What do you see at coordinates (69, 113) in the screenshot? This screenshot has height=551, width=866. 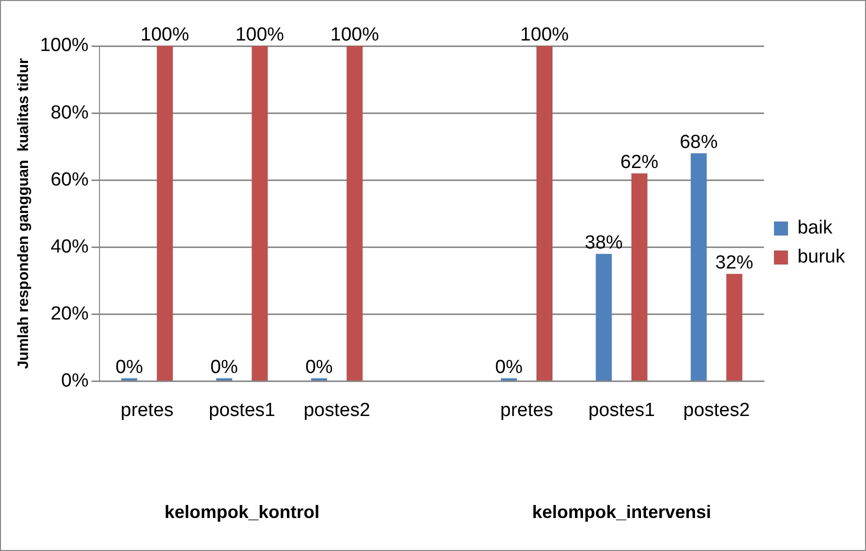 I see `y-tick-label: 80%` at bounding box center [69, 113].